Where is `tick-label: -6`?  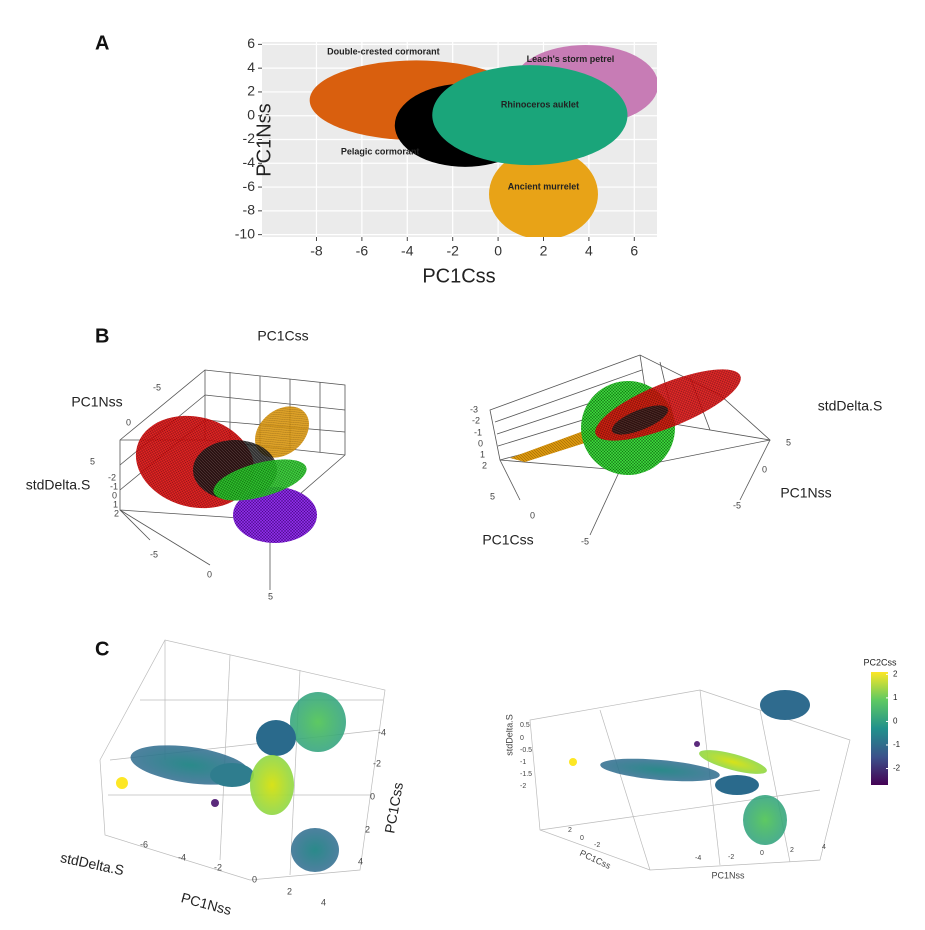
tick-label: -6 is located at coordinates (144, 844).